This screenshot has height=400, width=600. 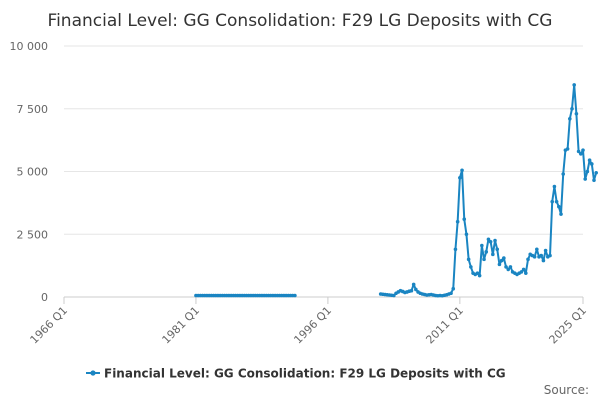 What do you see at coordinates (49, 325) in the screenshot?
I see `x-tick-label: 1966 Q1` at bounding box center [49, 325].